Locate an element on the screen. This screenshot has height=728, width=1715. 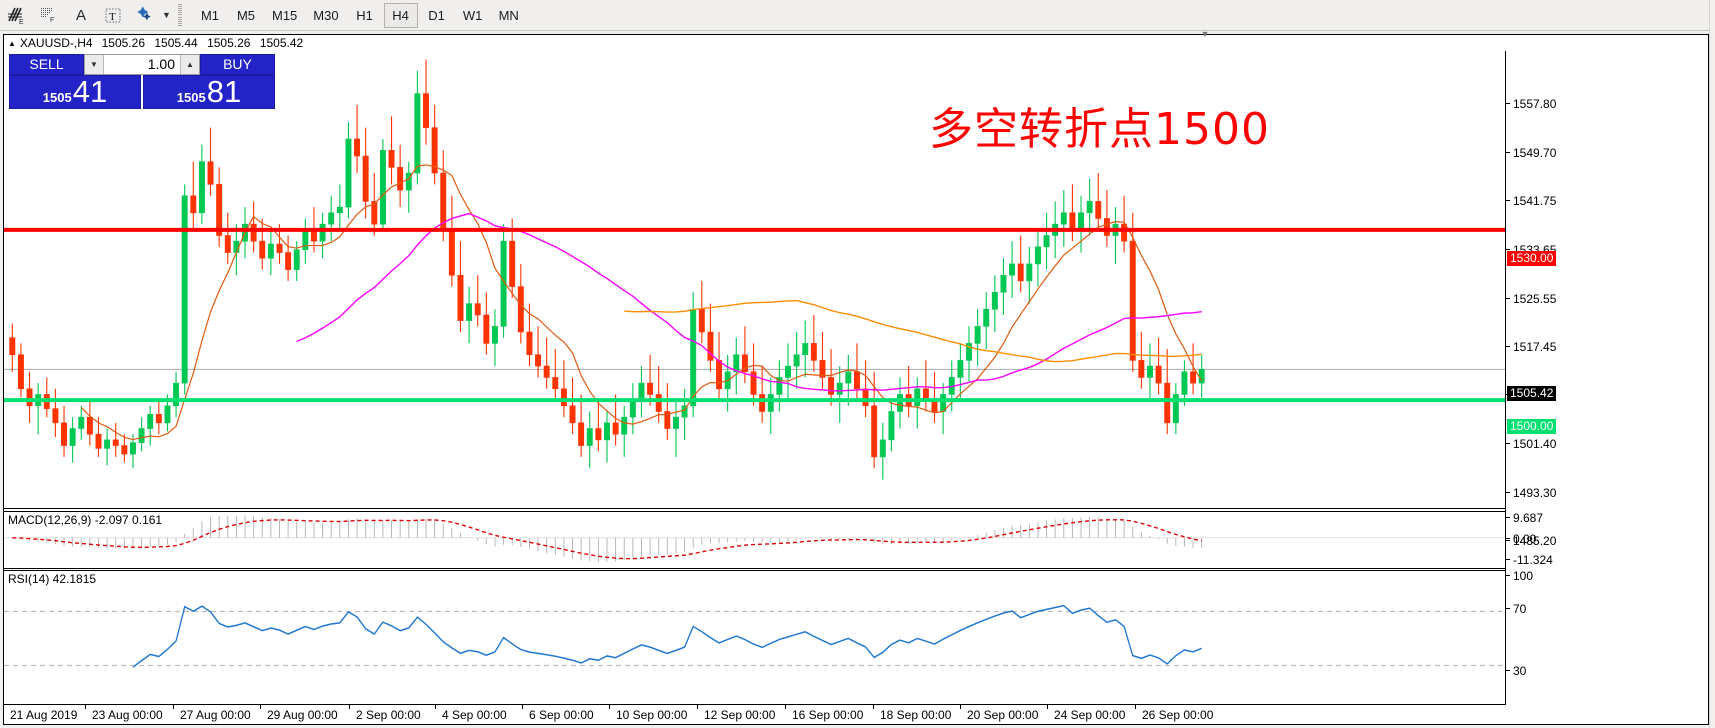
symbol-name: XAUUSD-,H4 is located at coordinates (56, 43).